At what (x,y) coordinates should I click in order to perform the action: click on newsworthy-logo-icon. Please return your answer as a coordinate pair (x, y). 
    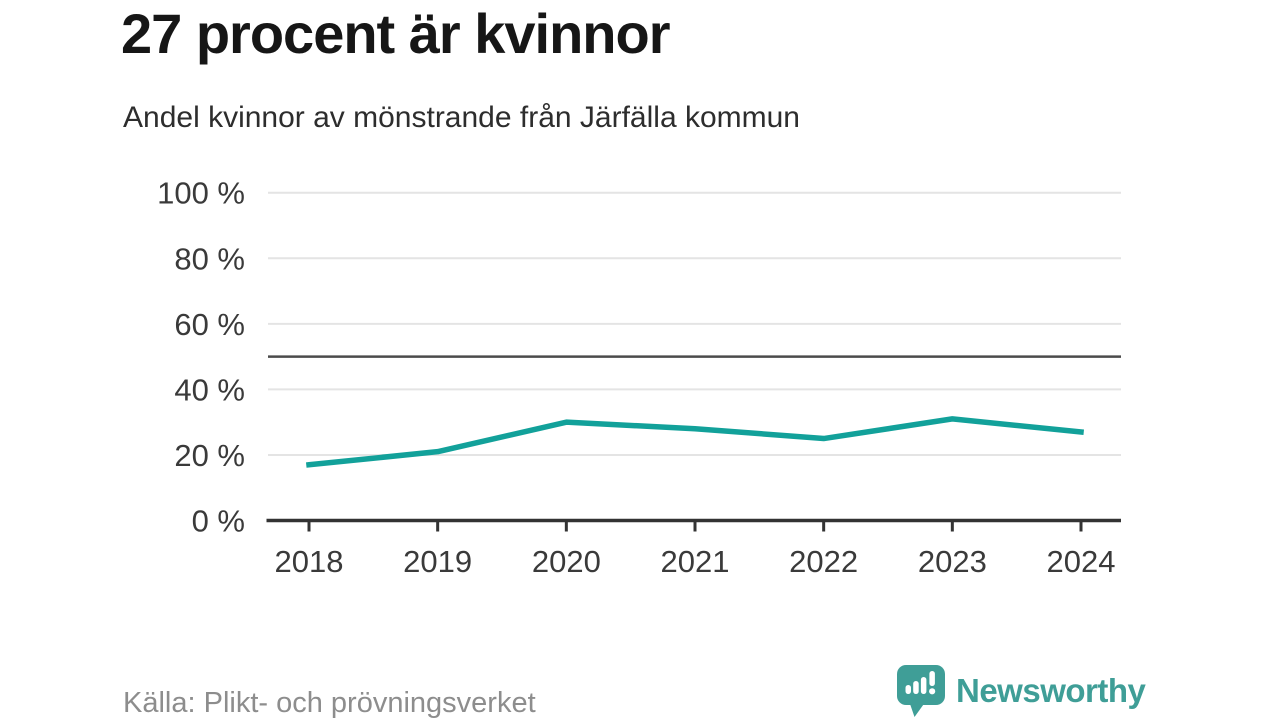
    Looking at the image, I should click on (921, 691).